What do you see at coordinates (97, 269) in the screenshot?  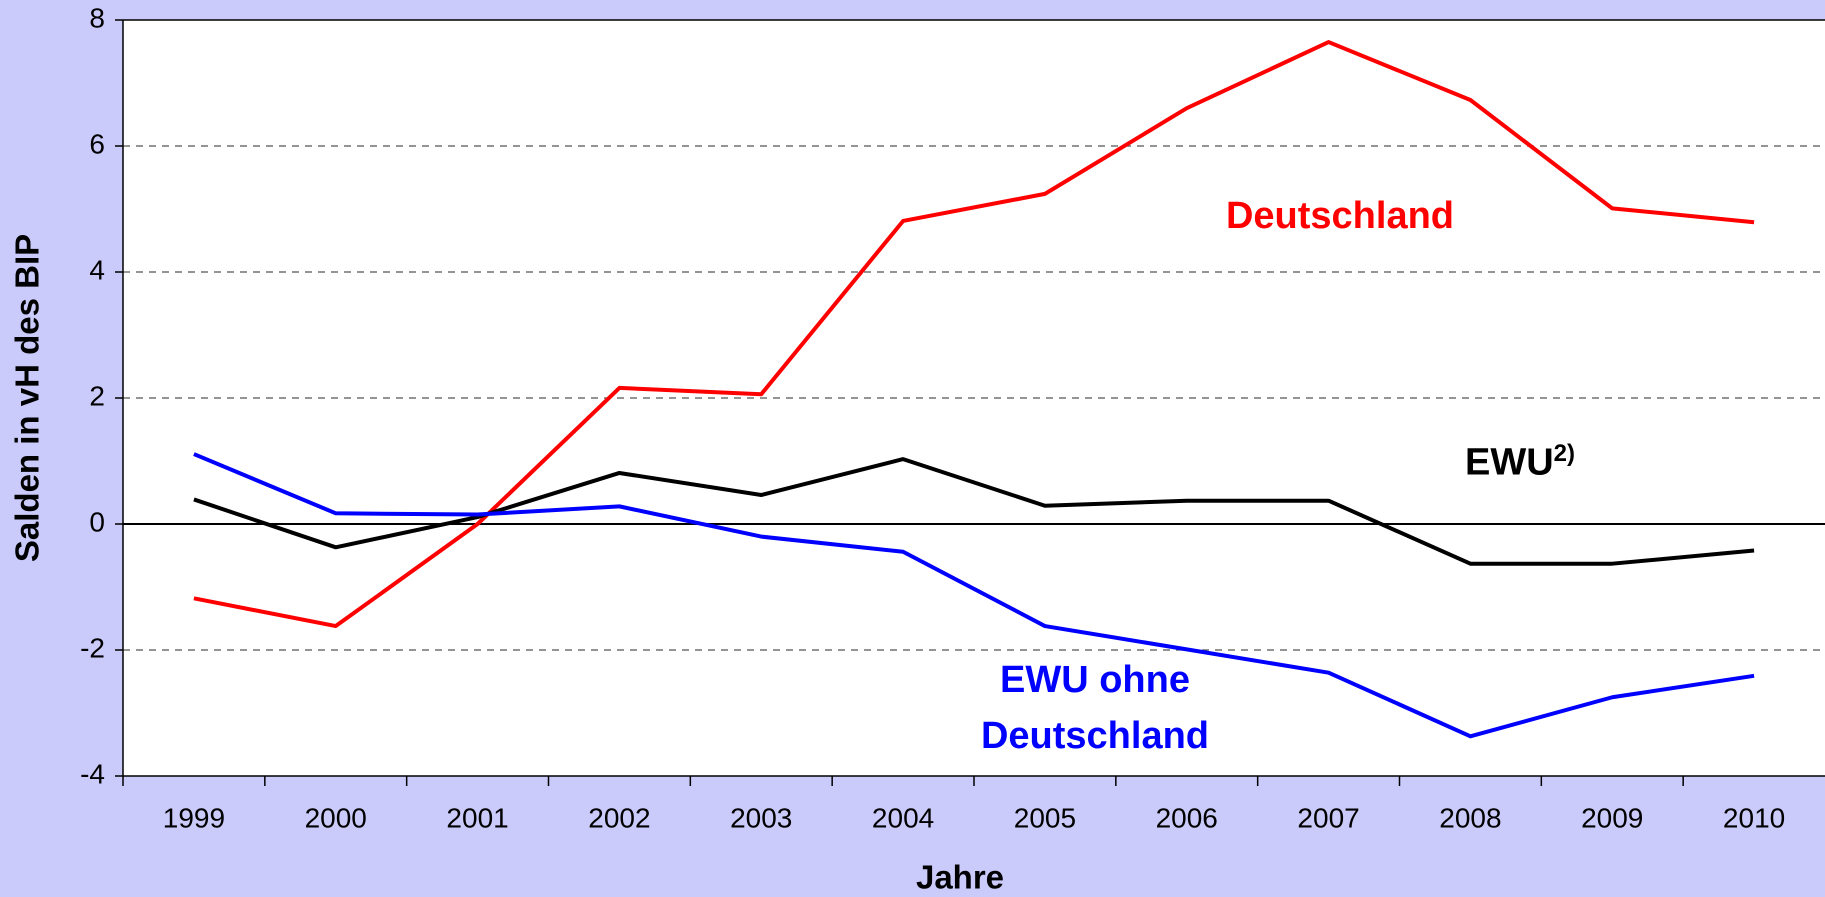 I see `y-tick-label: 4` at bounding box center [97, 269].